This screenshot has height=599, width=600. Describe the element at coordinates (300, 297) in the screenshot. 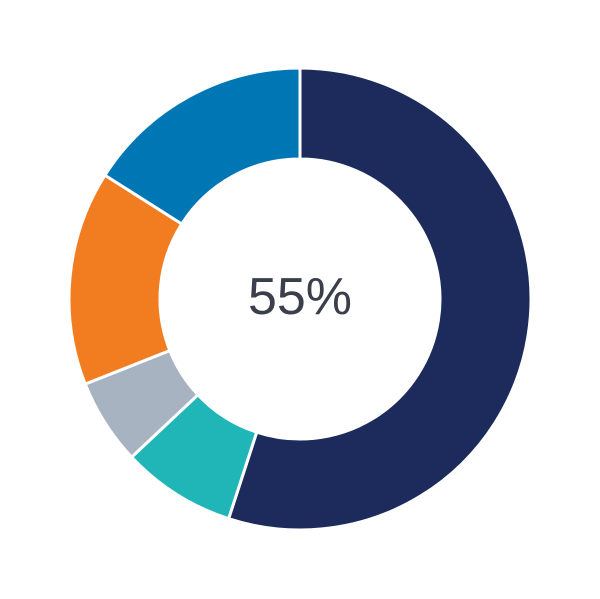

I see `center-percentage-label: 55%` at that location.